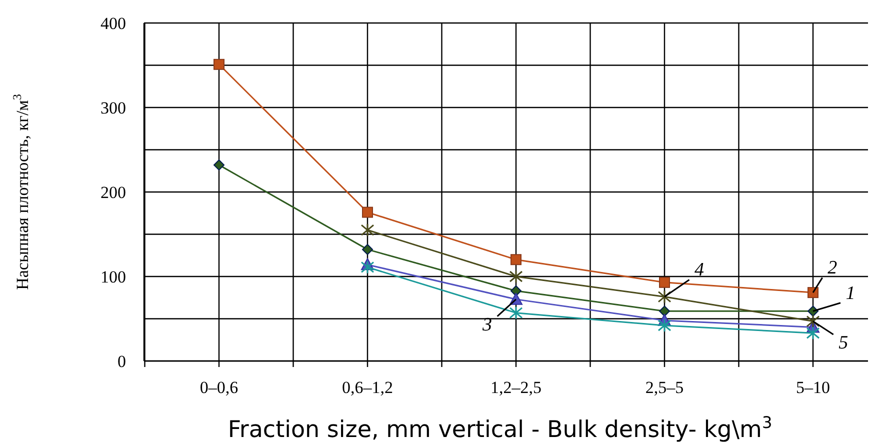 Image resolution: width=876 pixels, height=445 pixels. Describe the element at coordinates (833, 268) in the screenshot. I see `annotation: 2` at that location.